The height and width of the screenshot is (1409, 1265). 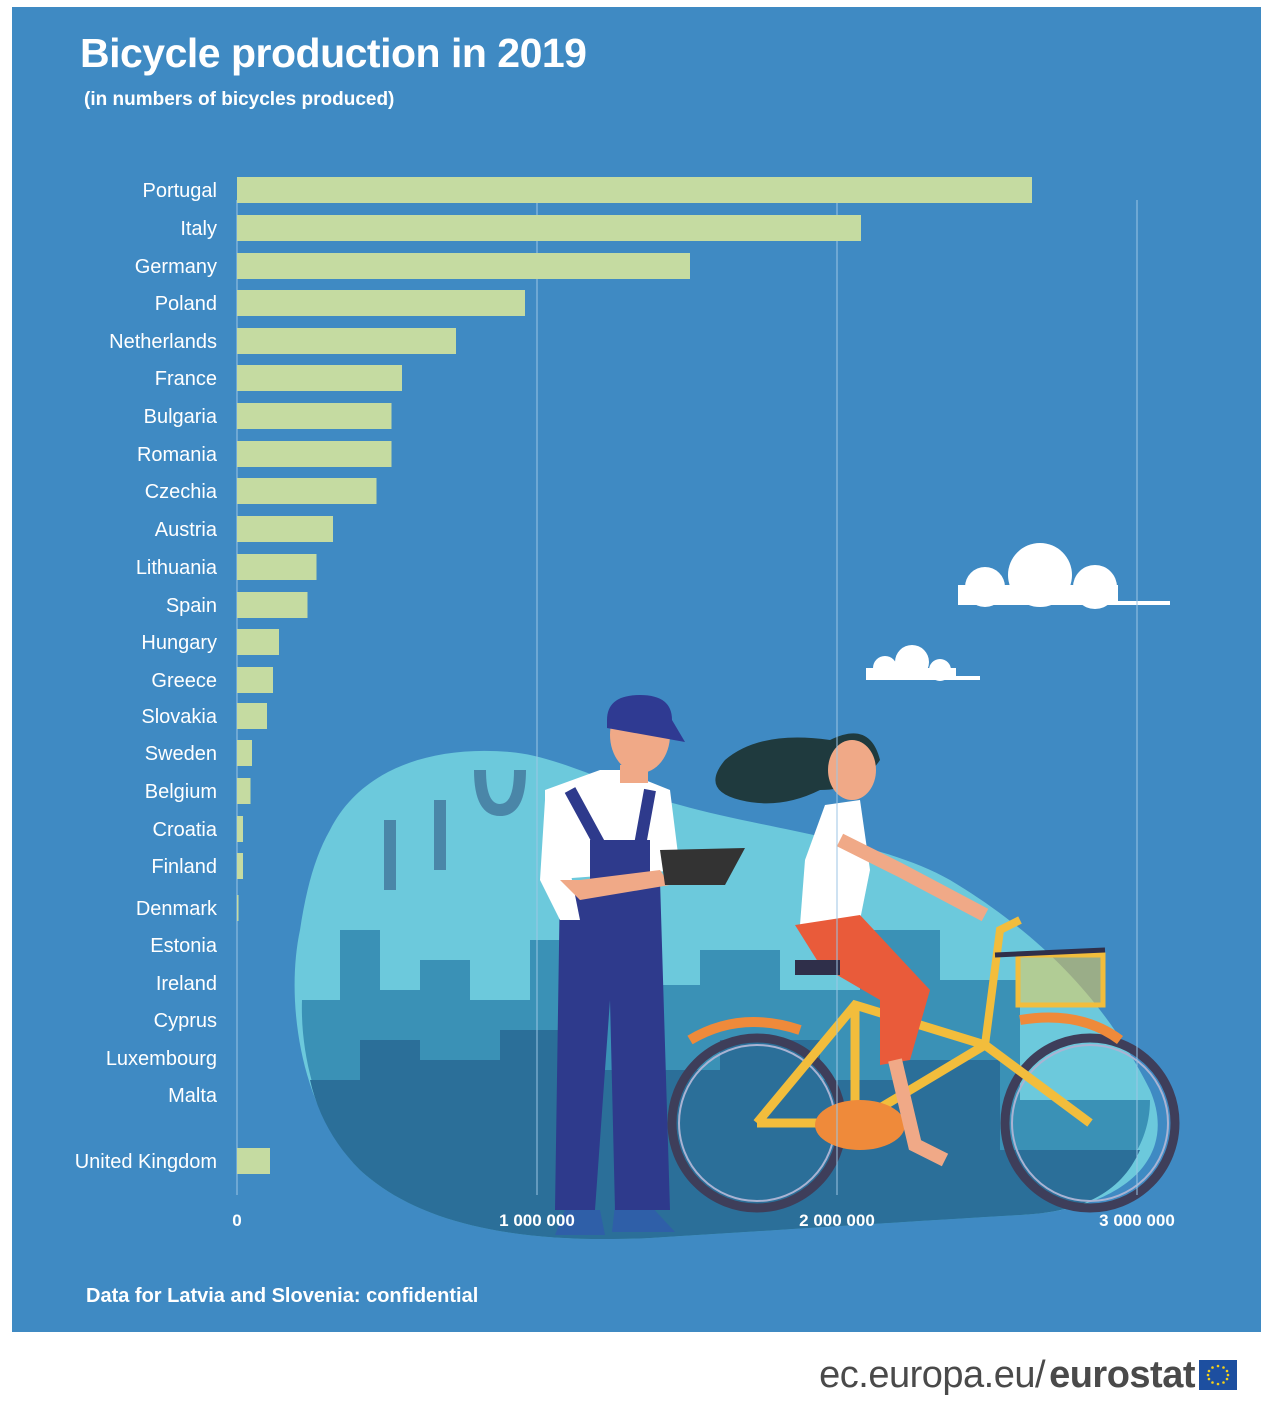 I want to click on category-label: Slovakia, so click(x=179, y=717).